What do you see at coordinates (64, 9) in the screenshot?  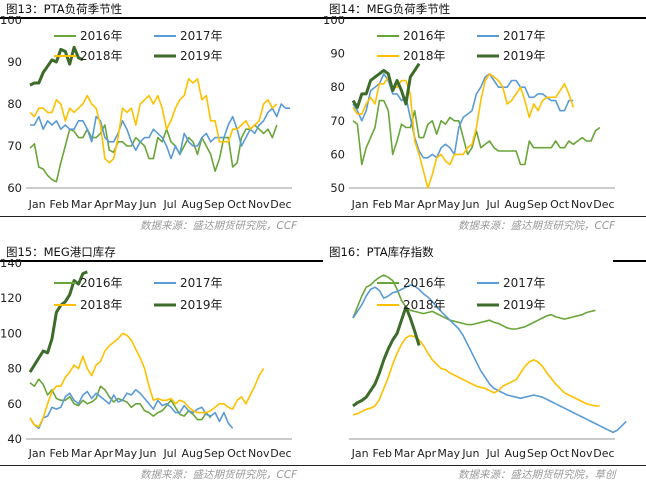 I see `chart-title: 图13：PTA负荷季节性` at bounding box center [64, 9].